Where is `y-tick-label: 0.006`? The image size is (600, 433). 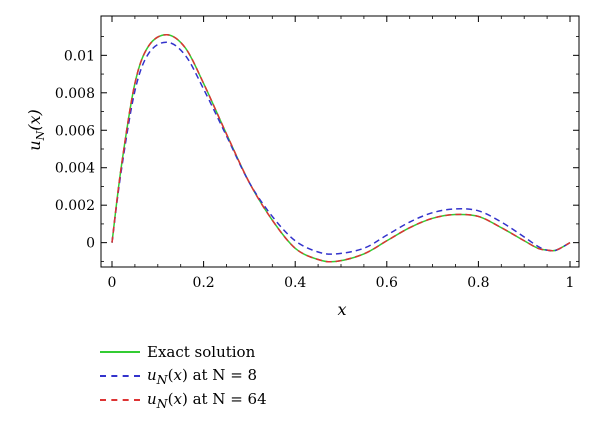
y-tick-label: 0.006 is located at coordinates (75, 131).